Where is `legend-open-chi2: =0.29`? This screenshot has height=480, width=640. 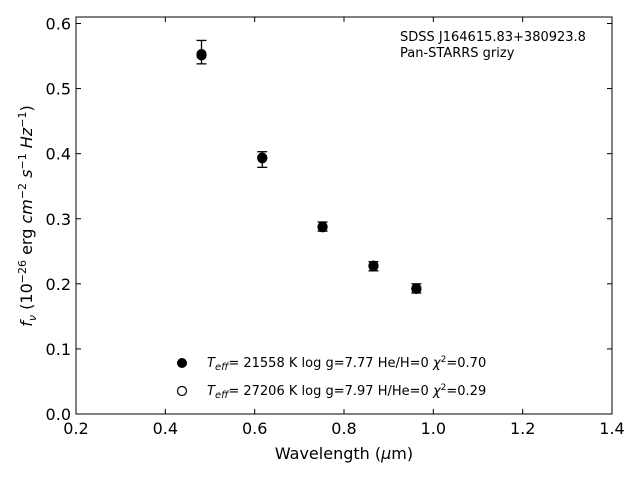
legend-open-chi2: =0.29 is located at coordinates (466, 391).